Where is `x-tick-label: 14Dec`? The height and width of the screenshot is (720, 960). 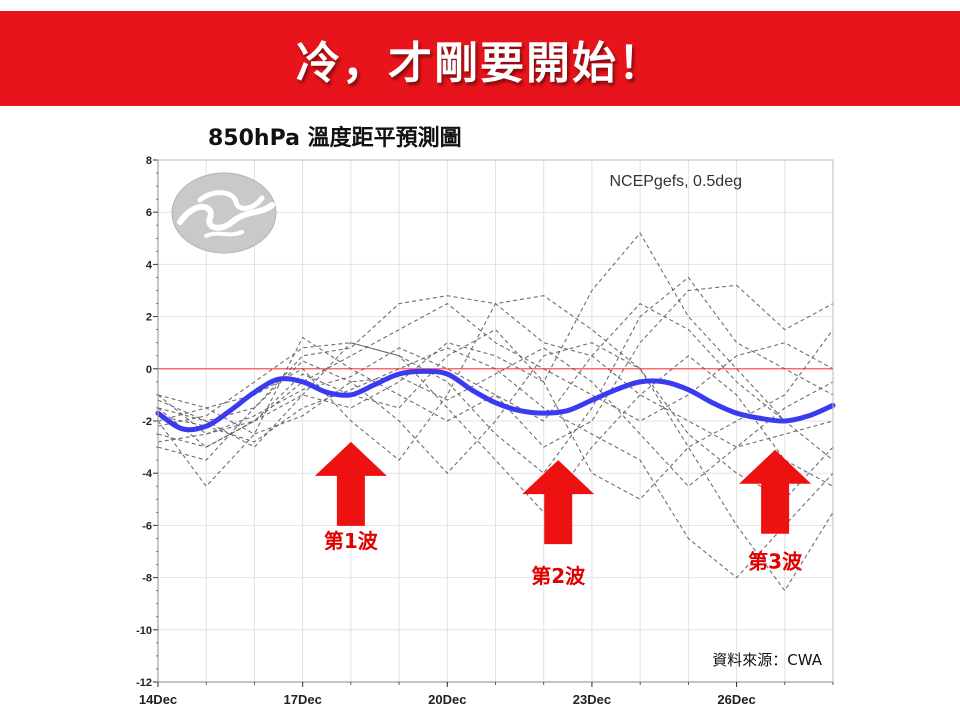 x-tick-label: 14Dec is located at coordinates (158, 699).